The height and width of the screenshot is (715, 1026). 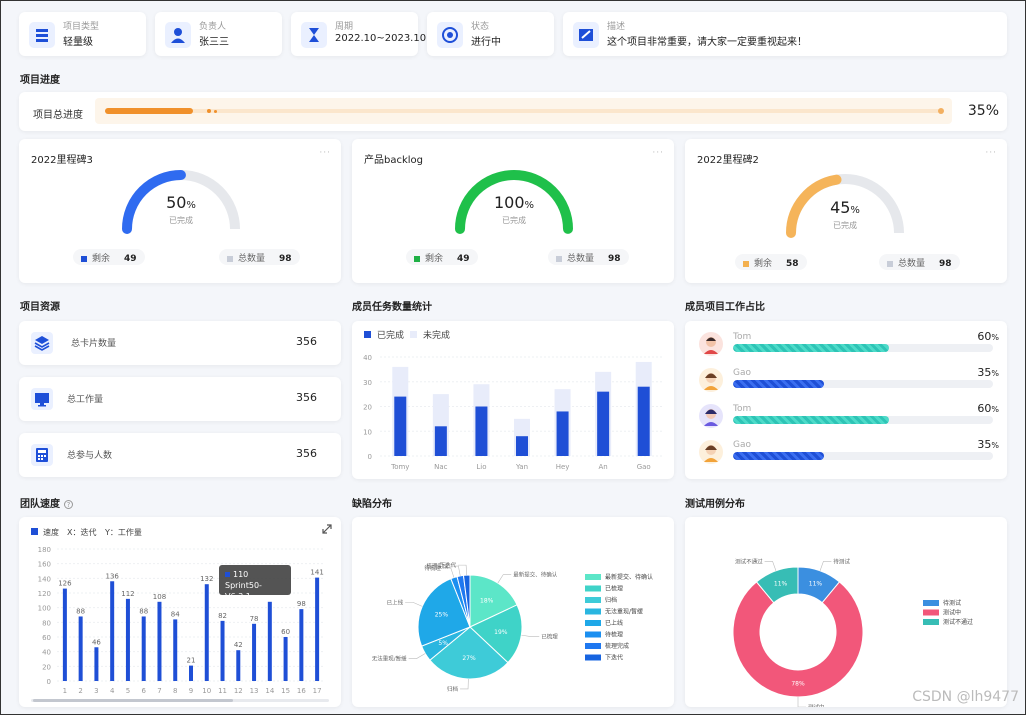 What do you see at coordinates (614, 589) in the screenshot?
I see `legend-label: 已梳理` at bounding box center [614, 589].